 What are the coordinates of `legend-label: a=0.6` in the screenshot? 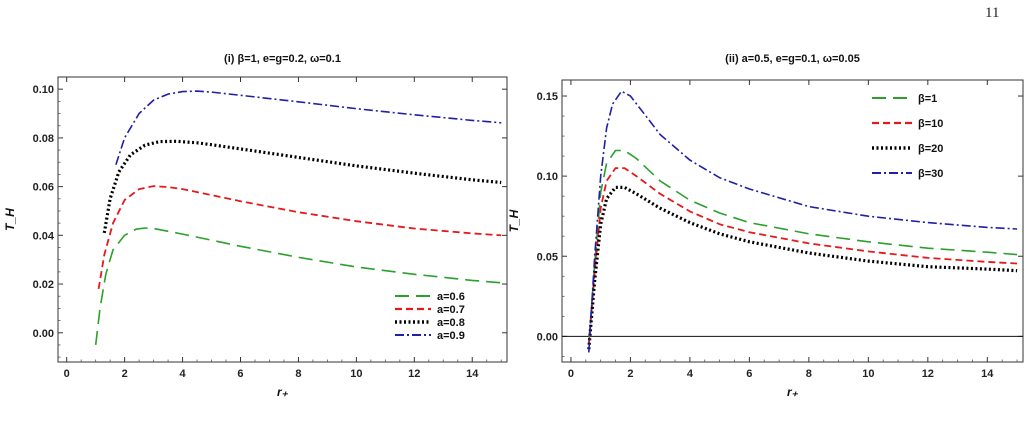 It's located at (451, 297).